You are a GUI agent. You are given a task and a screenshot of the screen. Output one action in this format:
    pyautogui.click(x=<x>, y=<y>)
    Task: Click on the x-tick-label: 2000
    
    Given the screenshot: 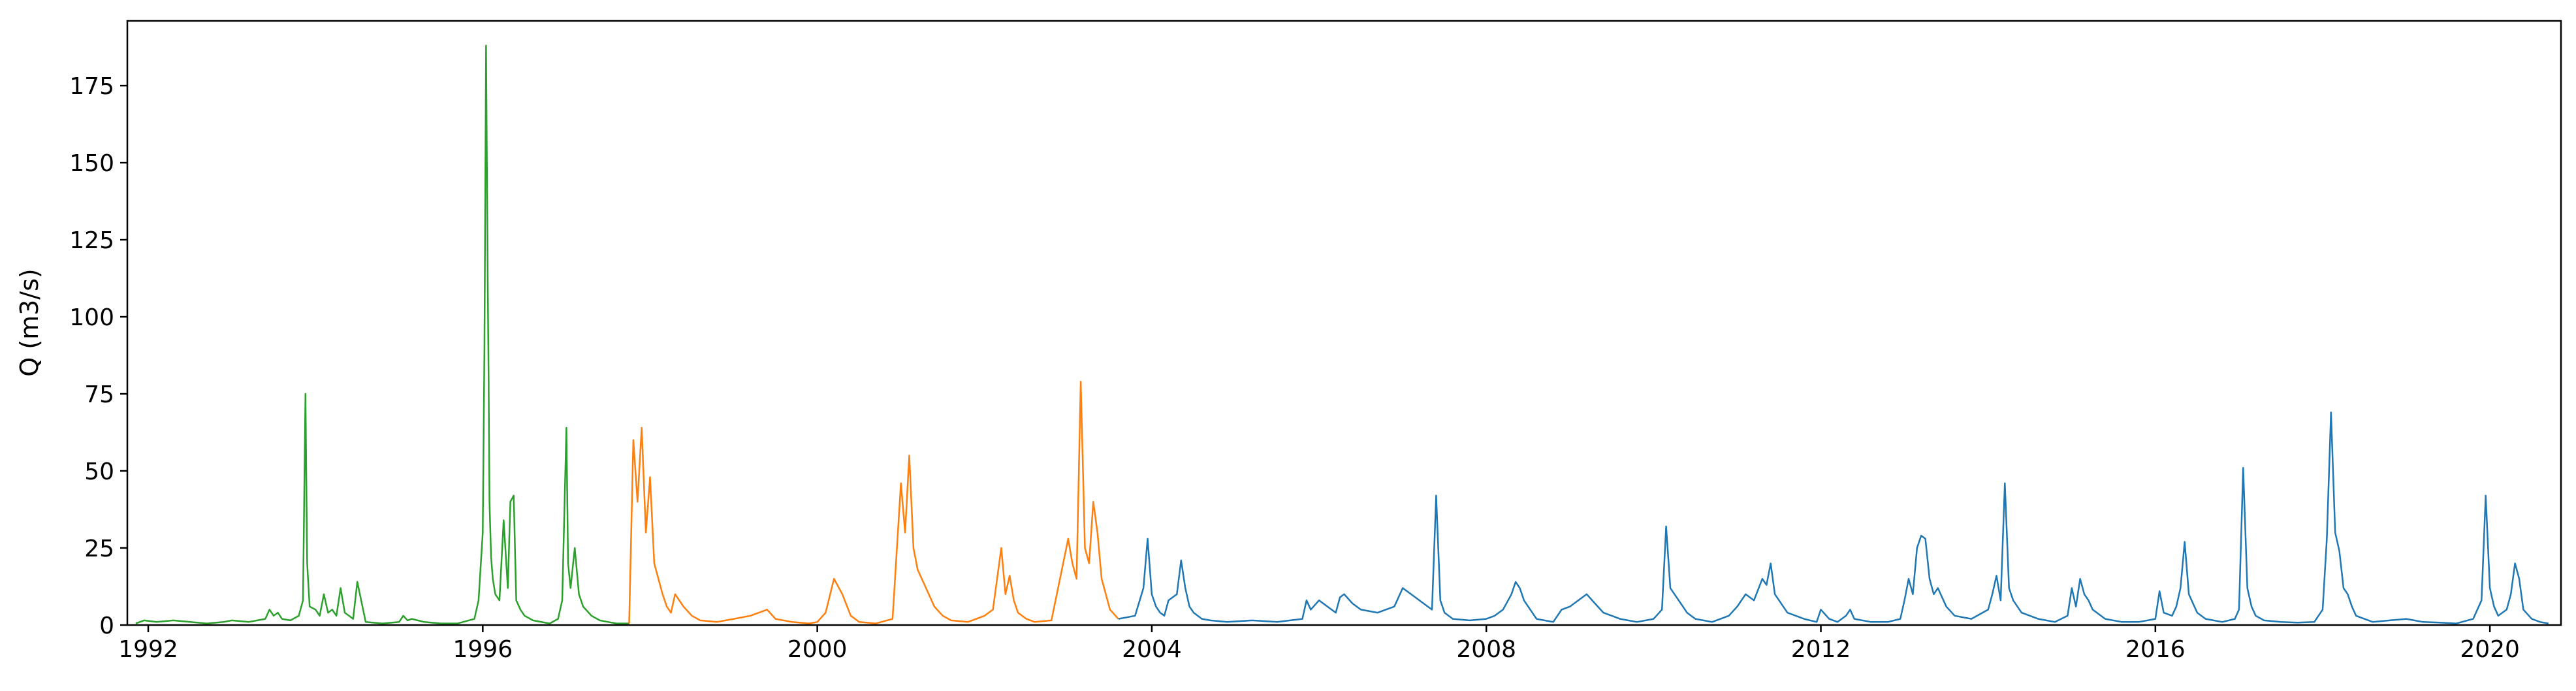 What is the action you would take?
    pyautogui.click(x=817, y=650)
    